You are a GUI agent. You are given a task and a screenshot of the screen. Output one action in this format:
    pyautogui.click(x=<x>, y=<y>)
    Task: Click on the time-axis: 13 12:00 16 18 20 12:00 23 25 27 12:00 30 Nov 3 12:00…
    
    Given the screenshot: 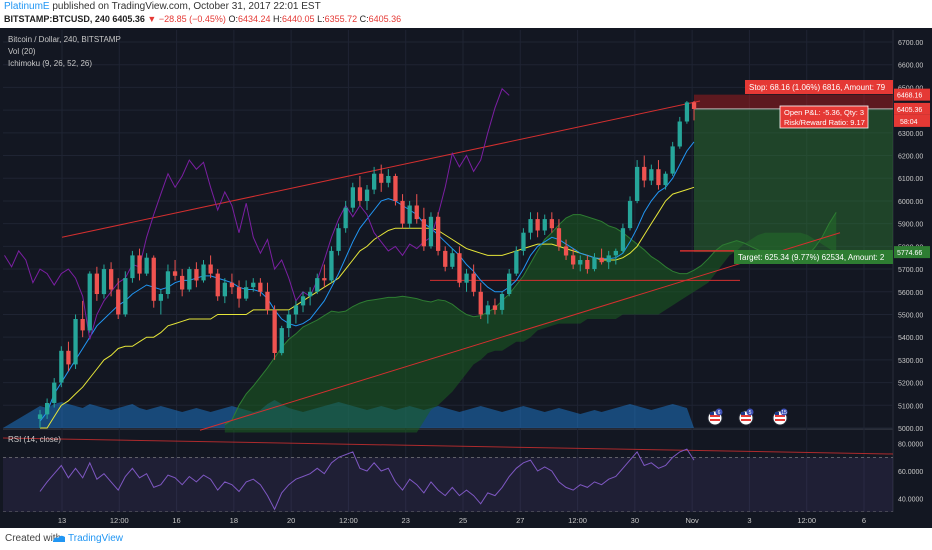 What is the action you would take?
    pyautogui.click(x=466, y=520)
    